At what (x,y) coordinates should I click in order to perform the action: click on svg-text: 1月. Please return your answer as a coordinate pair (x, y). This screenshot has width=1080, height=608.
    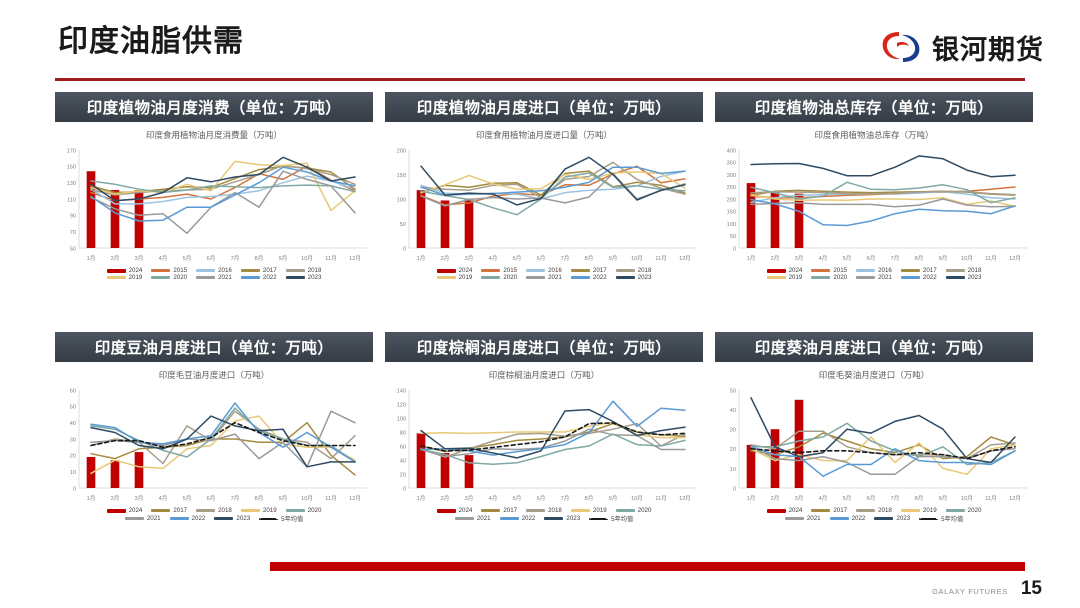
    Looking at the image, I should click on (421, 258).